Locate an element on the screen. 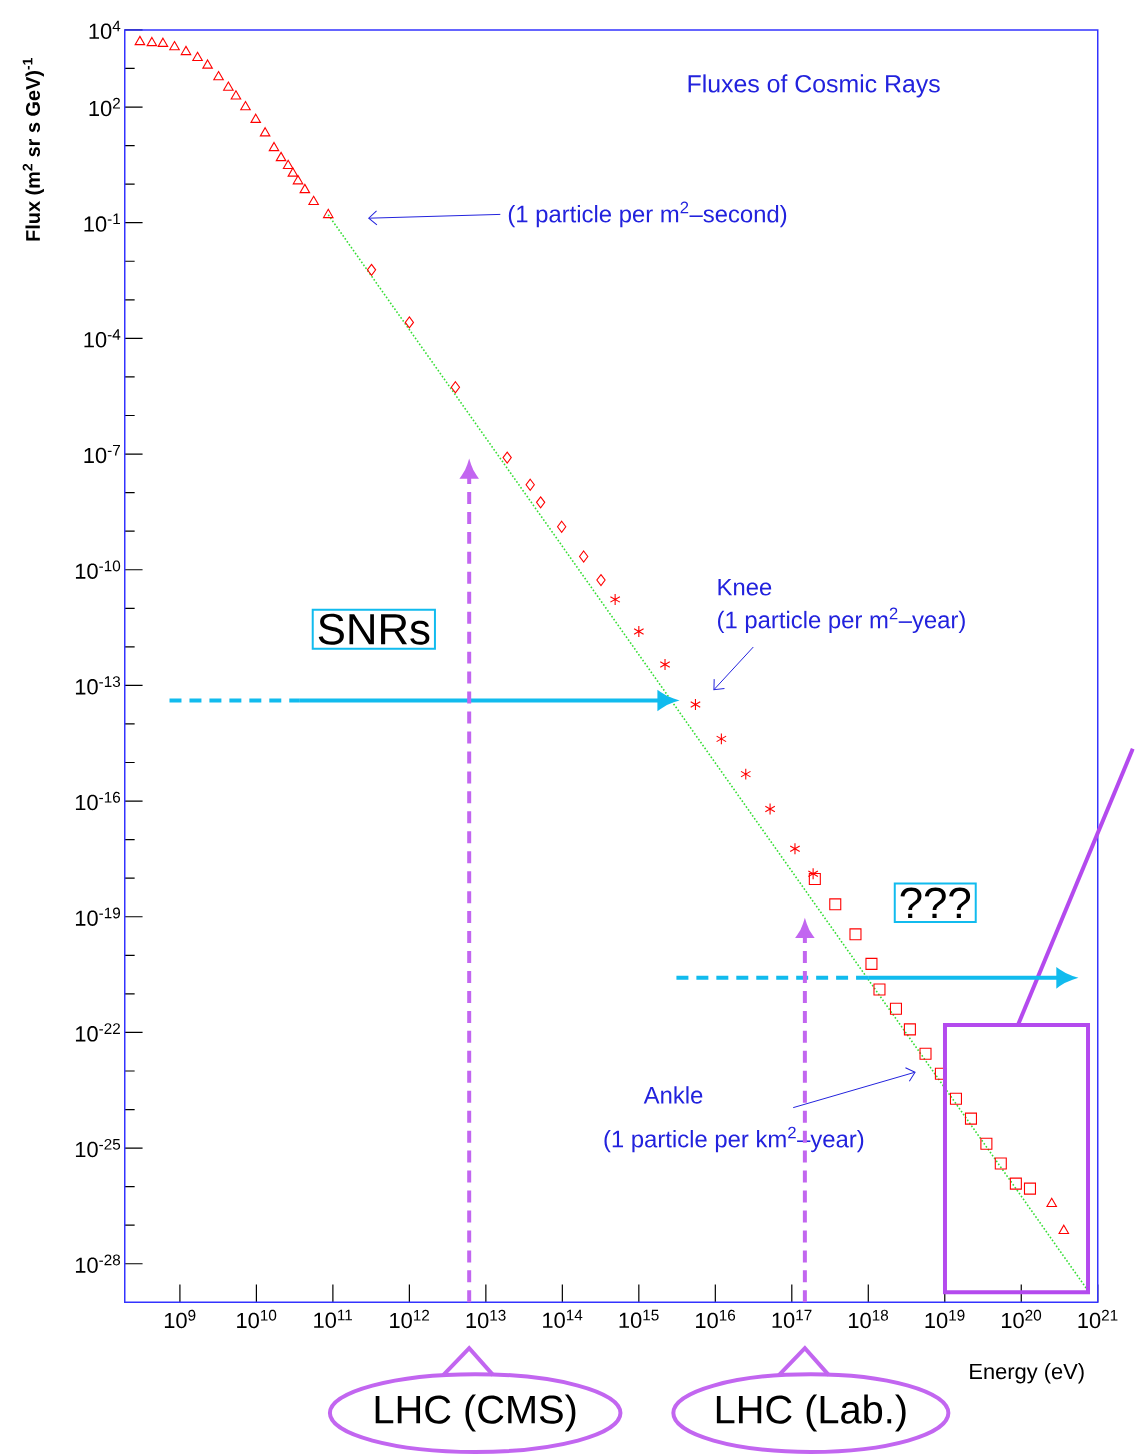 This screenshot has height=1454, width=1135. y-tick-label: 10$^{2}$ is located at coordinates (105, 107).